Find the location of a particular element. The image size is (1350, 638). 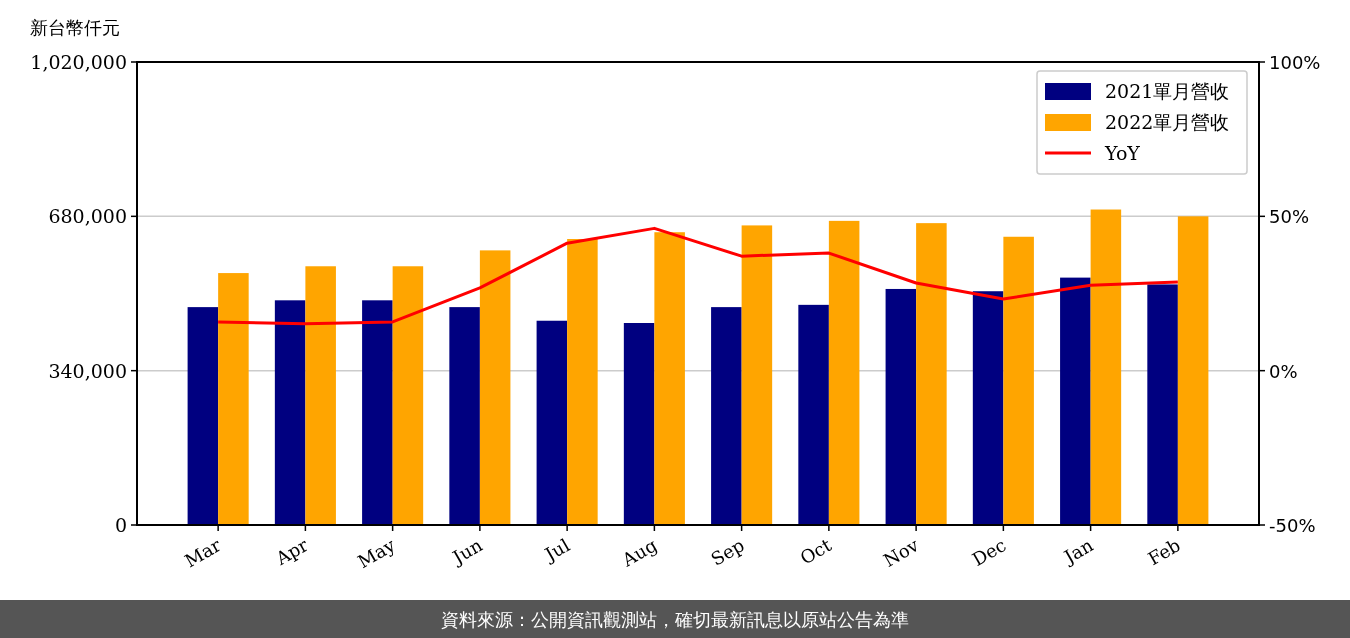

x-tick-label: Sep is located at coordinates (727, 552).